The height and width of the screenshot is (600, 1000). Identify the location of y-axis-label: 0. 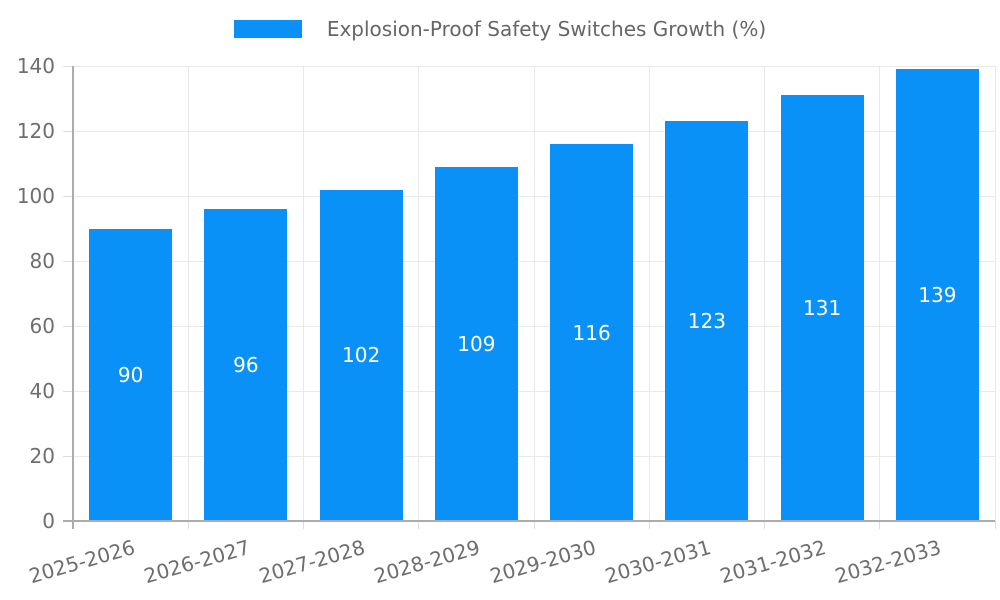
(48, 521).